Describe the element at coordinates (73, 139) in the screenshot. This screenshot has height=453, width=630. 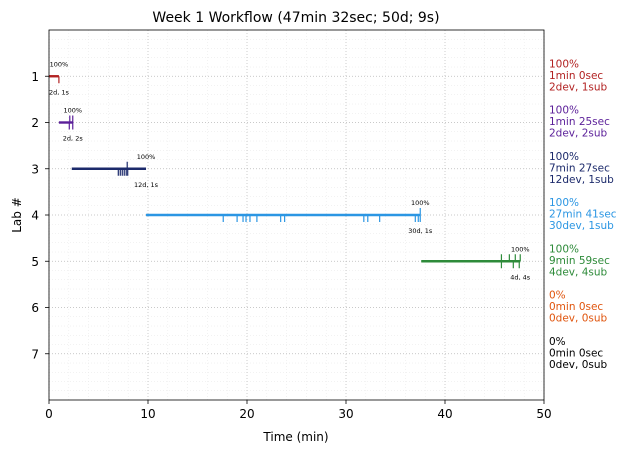
I see `lab-2-count-label: 2d, 2s` at that location.